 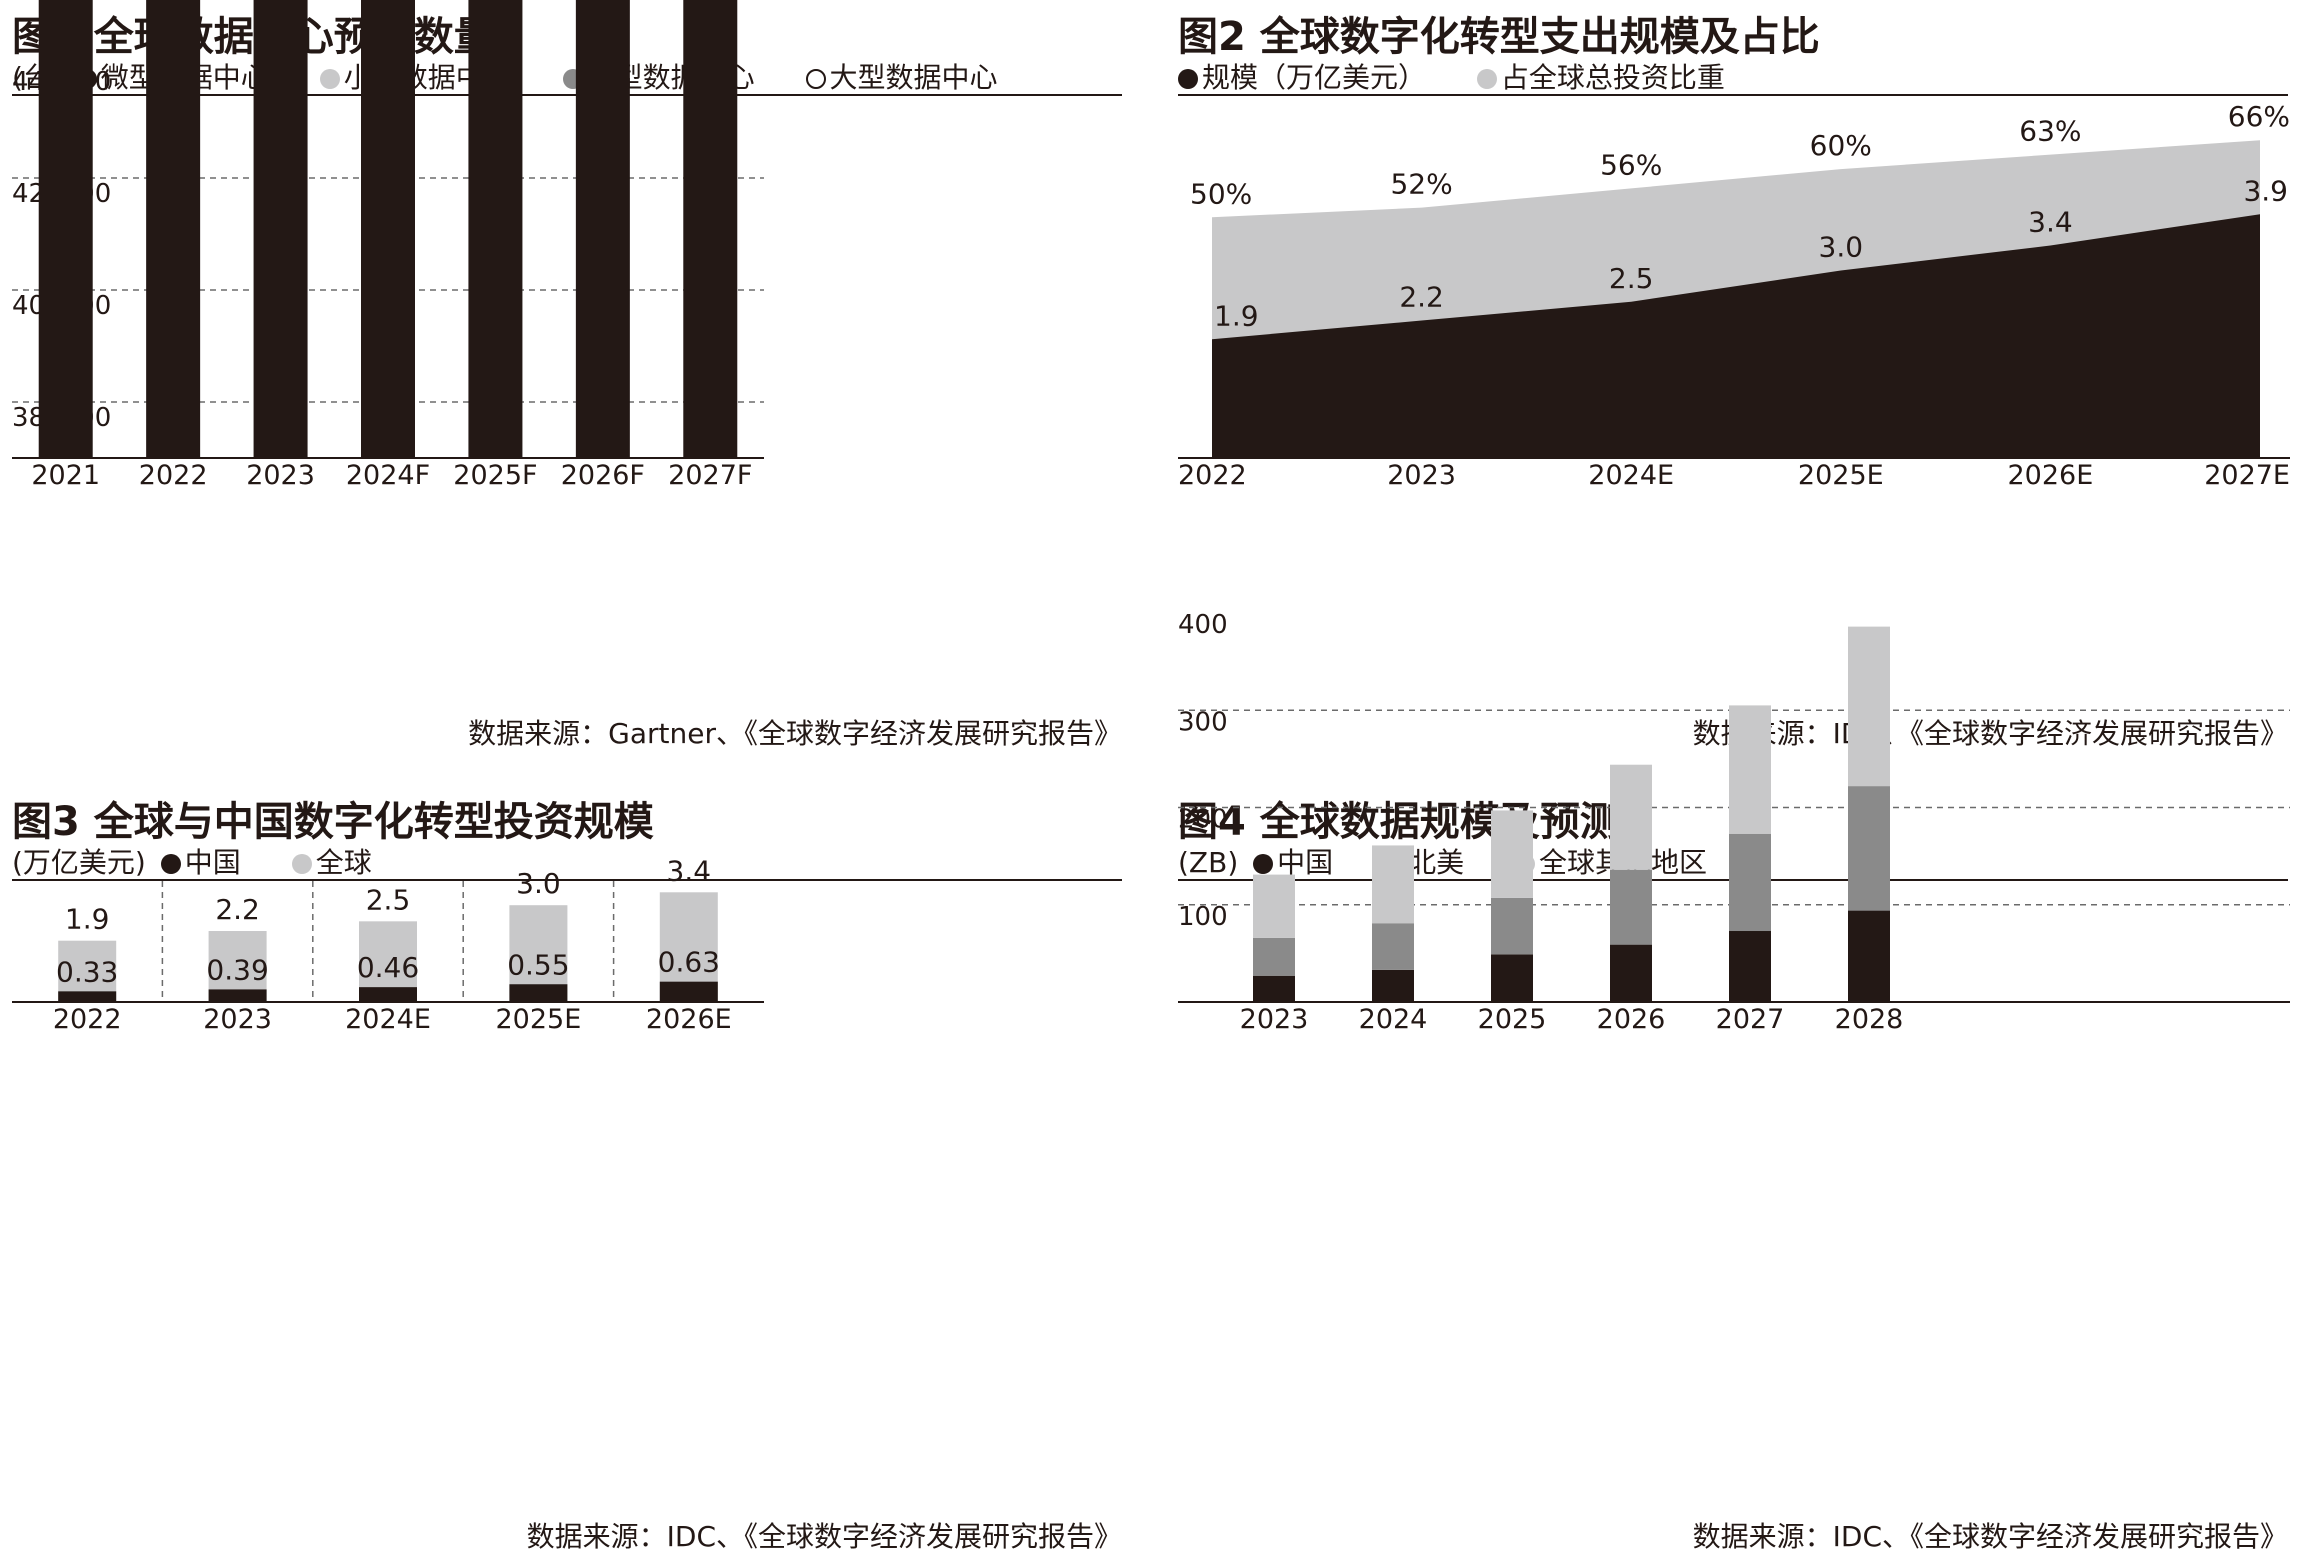 I want to click on legend-swatch-scale, so click(x=1188, y=79).